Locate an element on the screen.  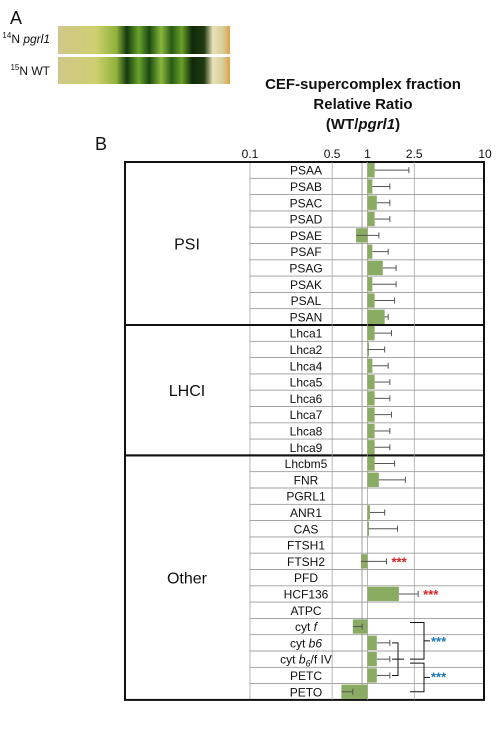
row-label: ANR1 is located at coordinates (306, 513).